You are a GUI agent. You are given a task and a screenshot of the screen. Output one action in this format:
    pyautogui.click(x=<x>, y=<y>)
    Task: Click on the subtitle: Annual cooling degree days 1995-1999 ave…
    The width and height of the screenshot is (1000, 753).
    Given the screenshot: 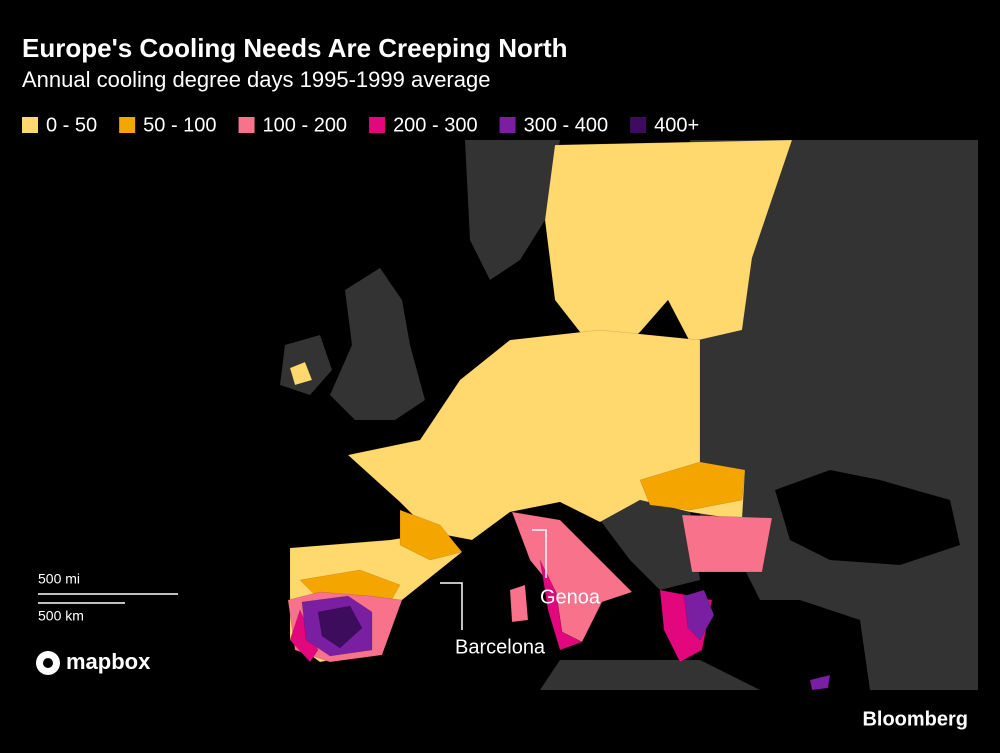 What is the action you would take?
    pyautogui.click(x=256, y=79)
    